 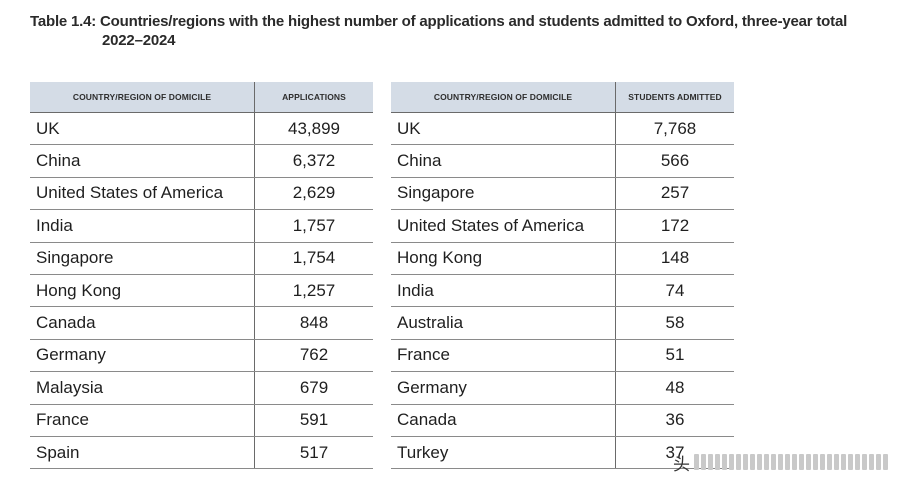 I want to click on table-row: India 1,757, so click(x=201, y=226).